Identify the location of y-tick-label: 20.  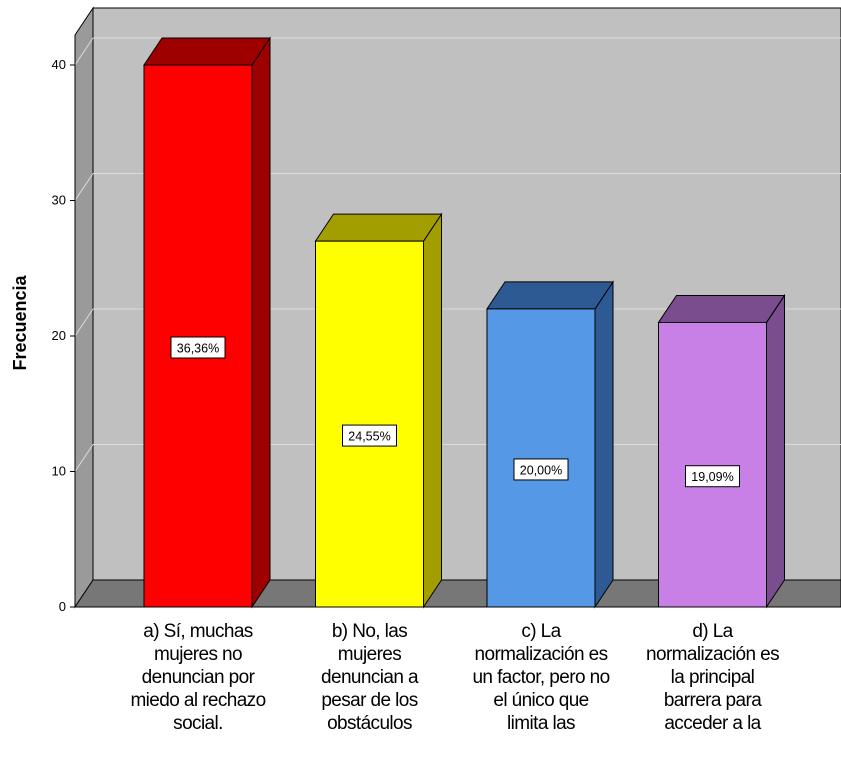
(59, 335).